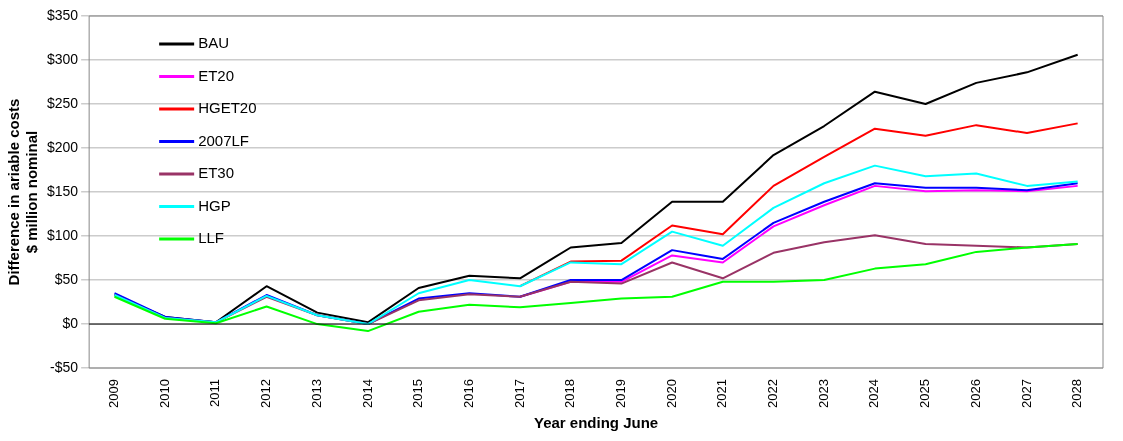 This screenshot has height=441, width=1123. I want to click on y-tick-label: $50, so click(66, 278).